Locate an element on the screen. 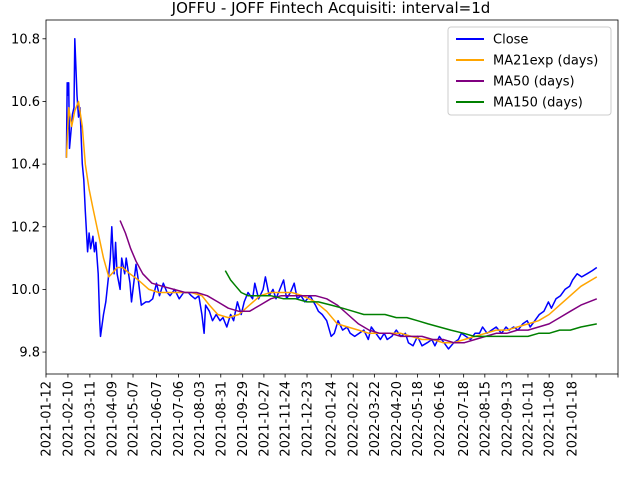 The width and height of the screenshot is (640, 480). y-tick-label-4: 10.6 is located at coordinates (25, 102).